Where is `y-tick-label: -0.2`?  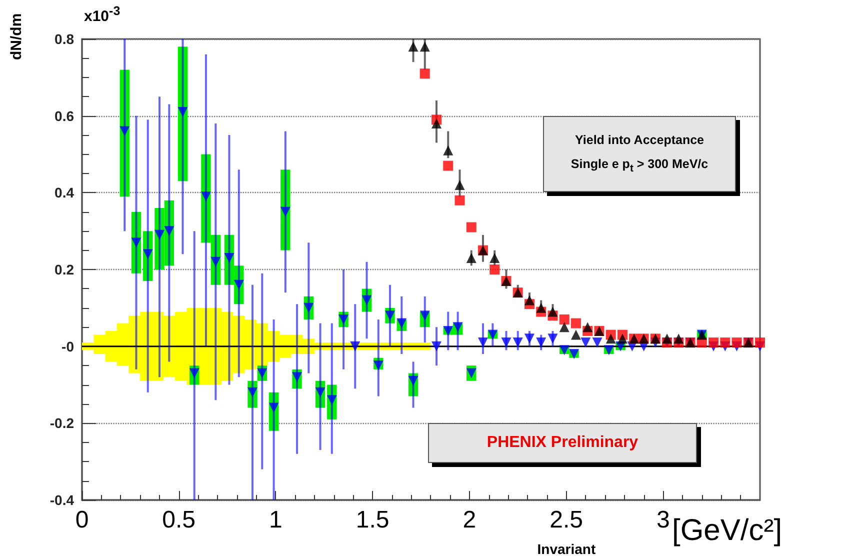 y-tick-label: -0.2 is located at coordinates (62, 423).